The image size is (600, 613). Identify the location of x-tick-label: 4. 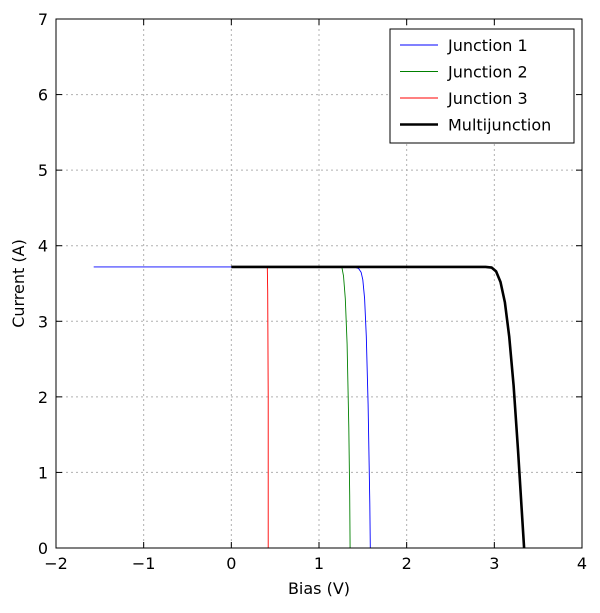
(582, 563).